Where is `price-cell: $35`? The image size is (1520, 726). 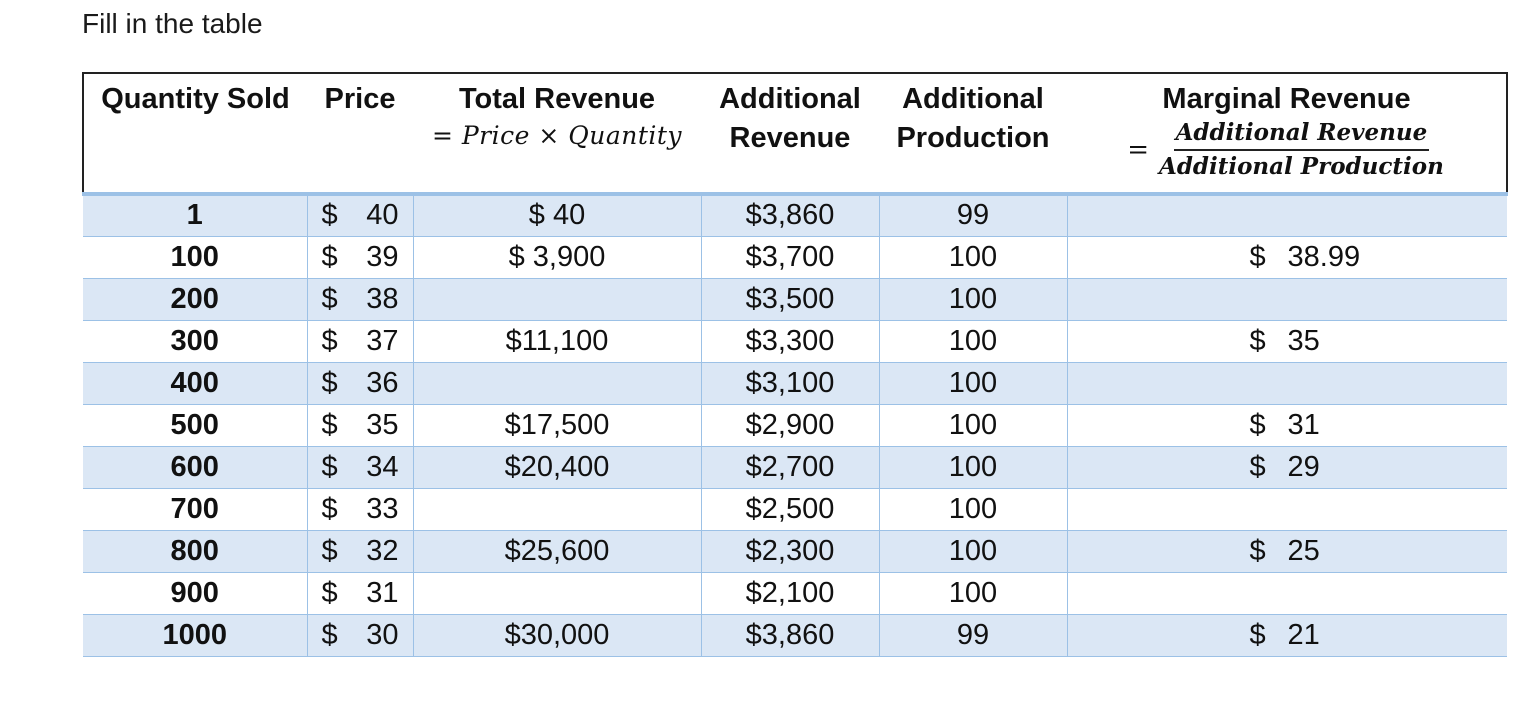 price-cell: $35 is located at coordinates (360, 425).